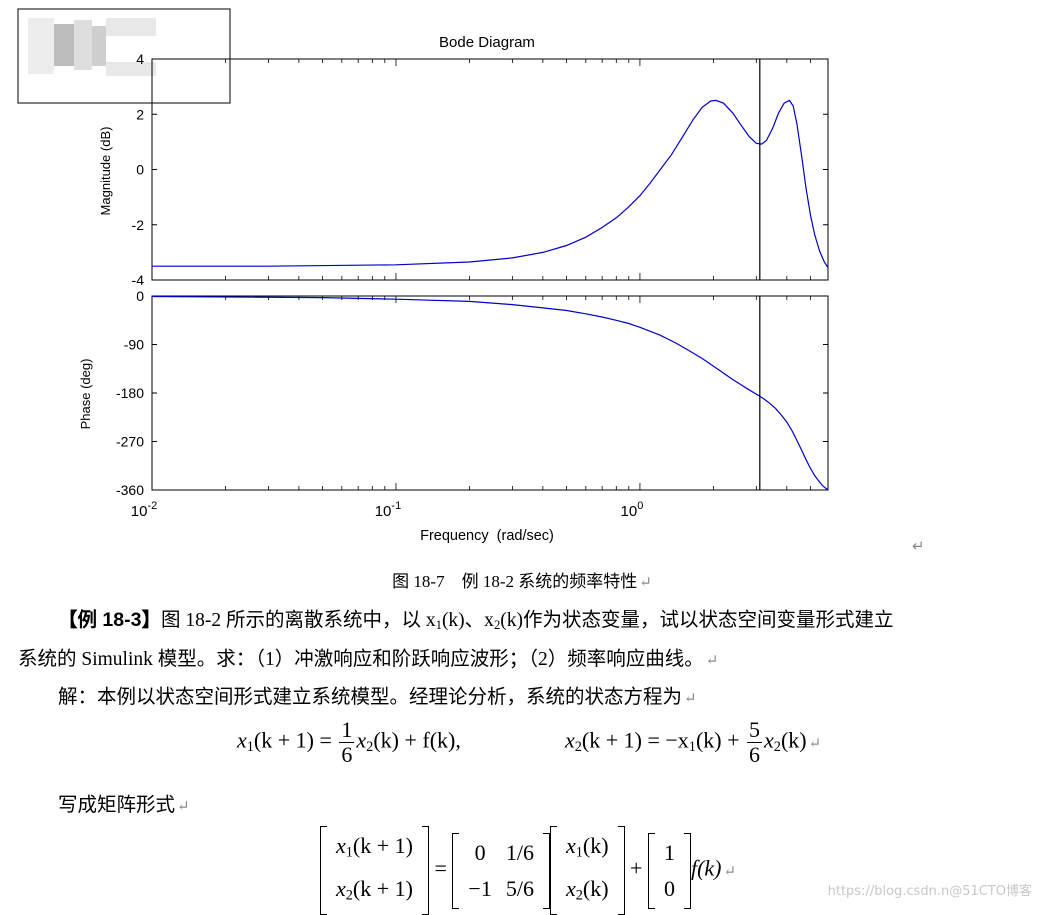 The height and width of the screenshot is (915, 1044). I want to click on frequency-tick-labels: 10⁻² 10⁻¹ 10⁰, so click(387, 510).